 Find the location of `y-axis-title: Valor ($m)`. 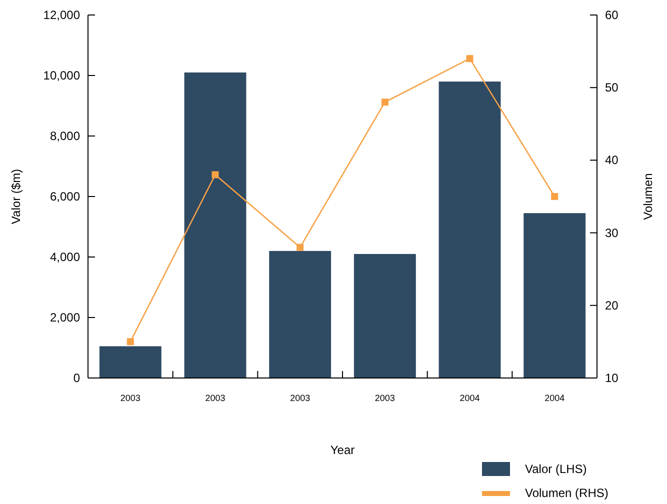

y-axis-title: Valor ($m) is located at coordinates (16, 196).